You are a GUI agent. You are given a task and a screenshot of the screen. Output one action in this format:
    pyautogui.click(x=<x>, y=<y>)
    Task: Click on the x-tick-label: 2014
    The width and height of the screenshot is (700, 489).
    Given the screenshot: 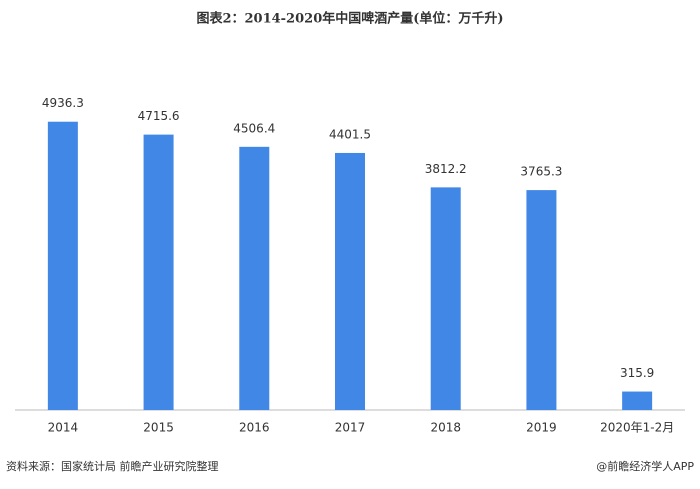 What is the action you would take?
    pyautogui.click(x=63, y=428)
    